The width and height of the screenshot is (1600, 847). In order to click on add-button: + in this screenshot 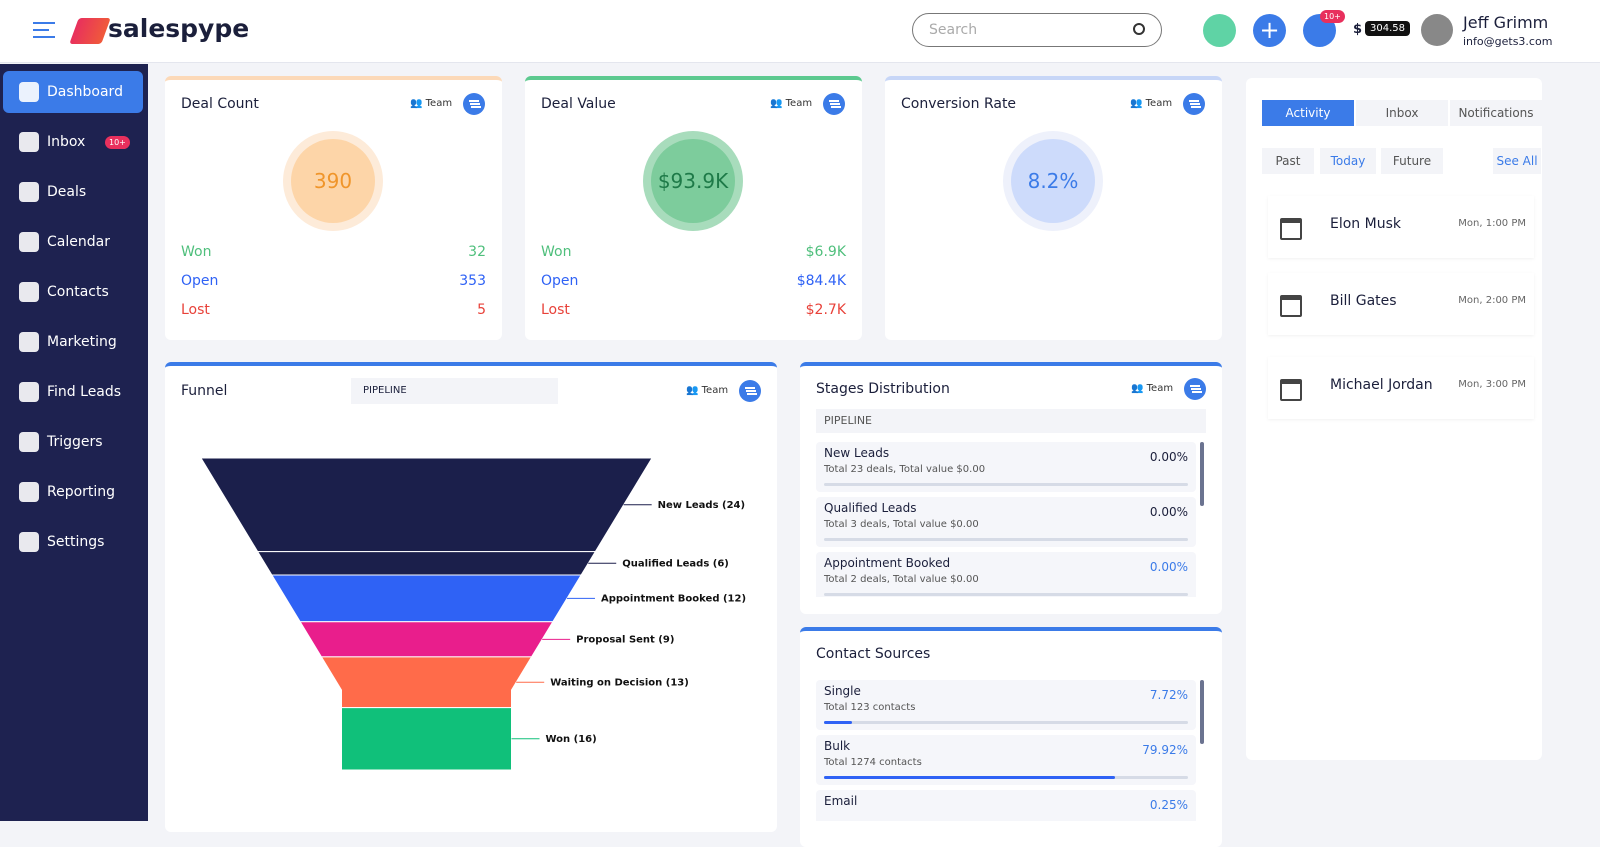, I will do `click(1269, 30)`.